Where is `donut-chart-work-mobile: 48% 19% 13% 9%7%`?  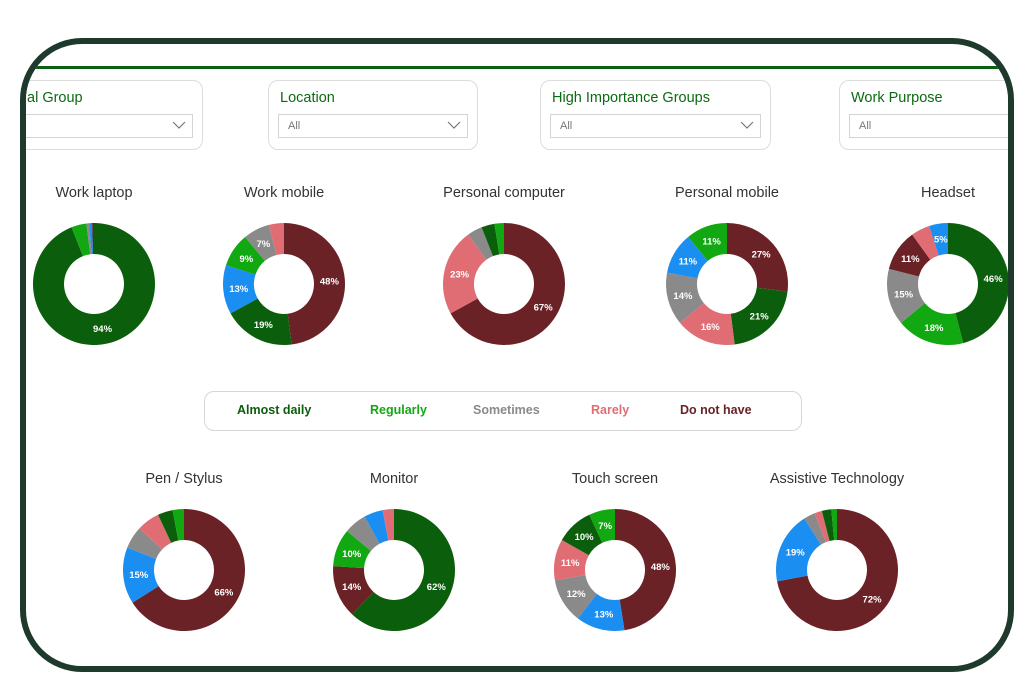
donut-chart-work-mobile: 48% 19% 13% 9%7% is located at coordinates (284, 284).